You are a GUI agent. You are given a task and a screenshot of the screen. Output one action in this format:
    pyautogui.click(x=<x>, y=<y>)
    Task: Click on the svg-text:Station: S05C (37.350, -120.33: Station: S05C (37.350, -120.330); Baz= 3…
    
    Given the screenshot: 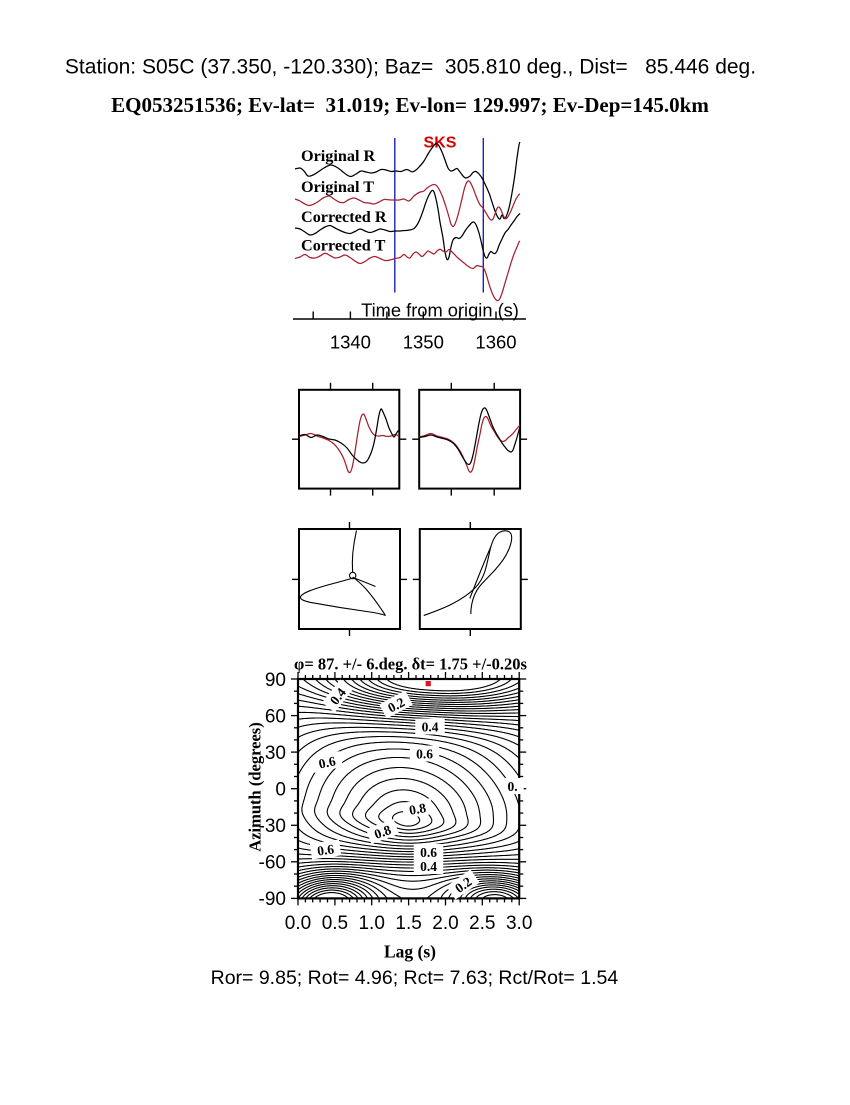 What is the action you would take?
    pyautogui.click(x=410, y=67)
    